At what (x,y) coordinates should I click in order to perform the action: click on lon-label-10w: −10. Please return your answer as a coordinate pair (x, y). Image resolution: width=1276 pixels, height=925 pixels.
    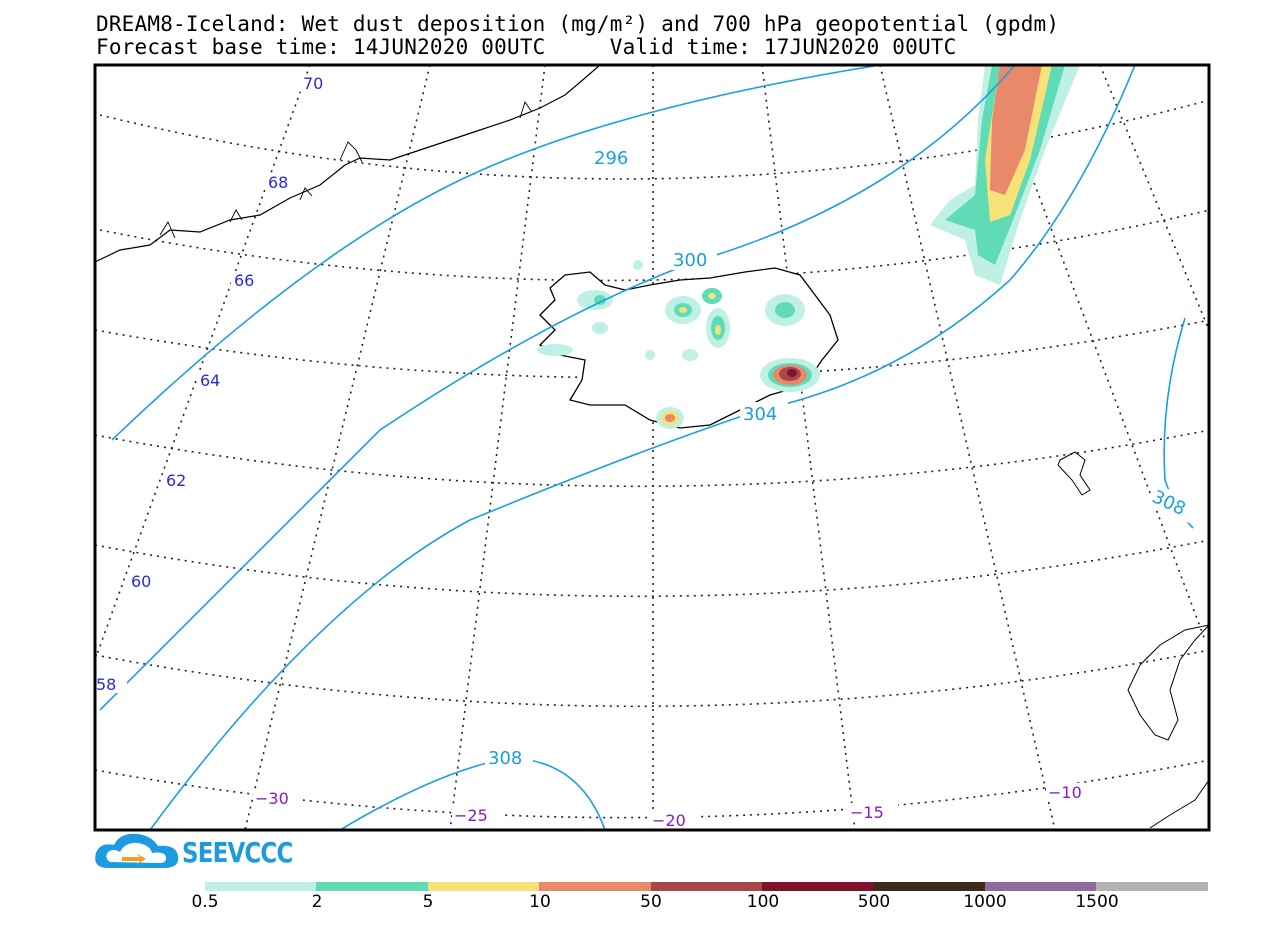
    Looking at the image, I should click on (1065, 792).